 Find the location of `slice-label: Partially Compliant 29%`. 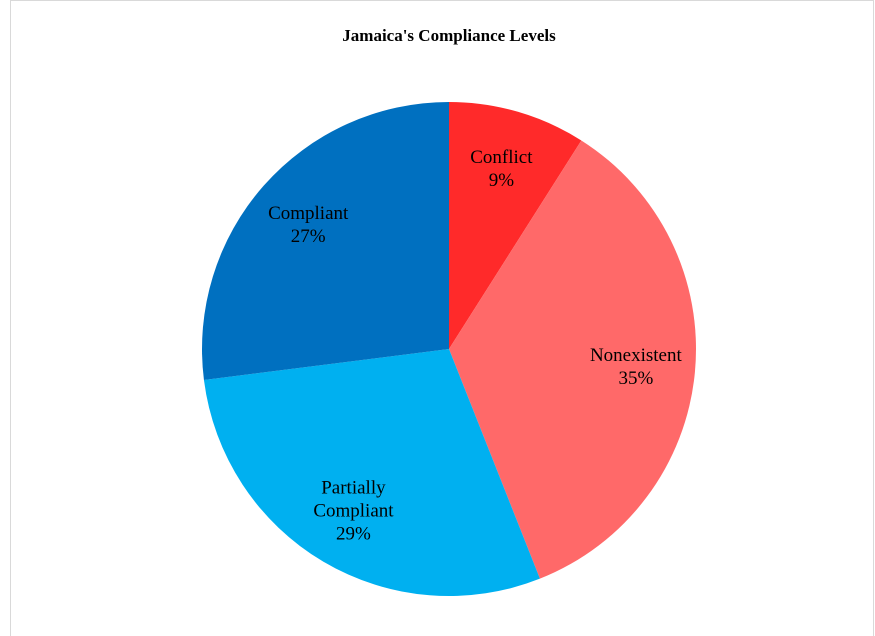

slice-label: Partially Compliant 29% is located at coordinates (353, 510).